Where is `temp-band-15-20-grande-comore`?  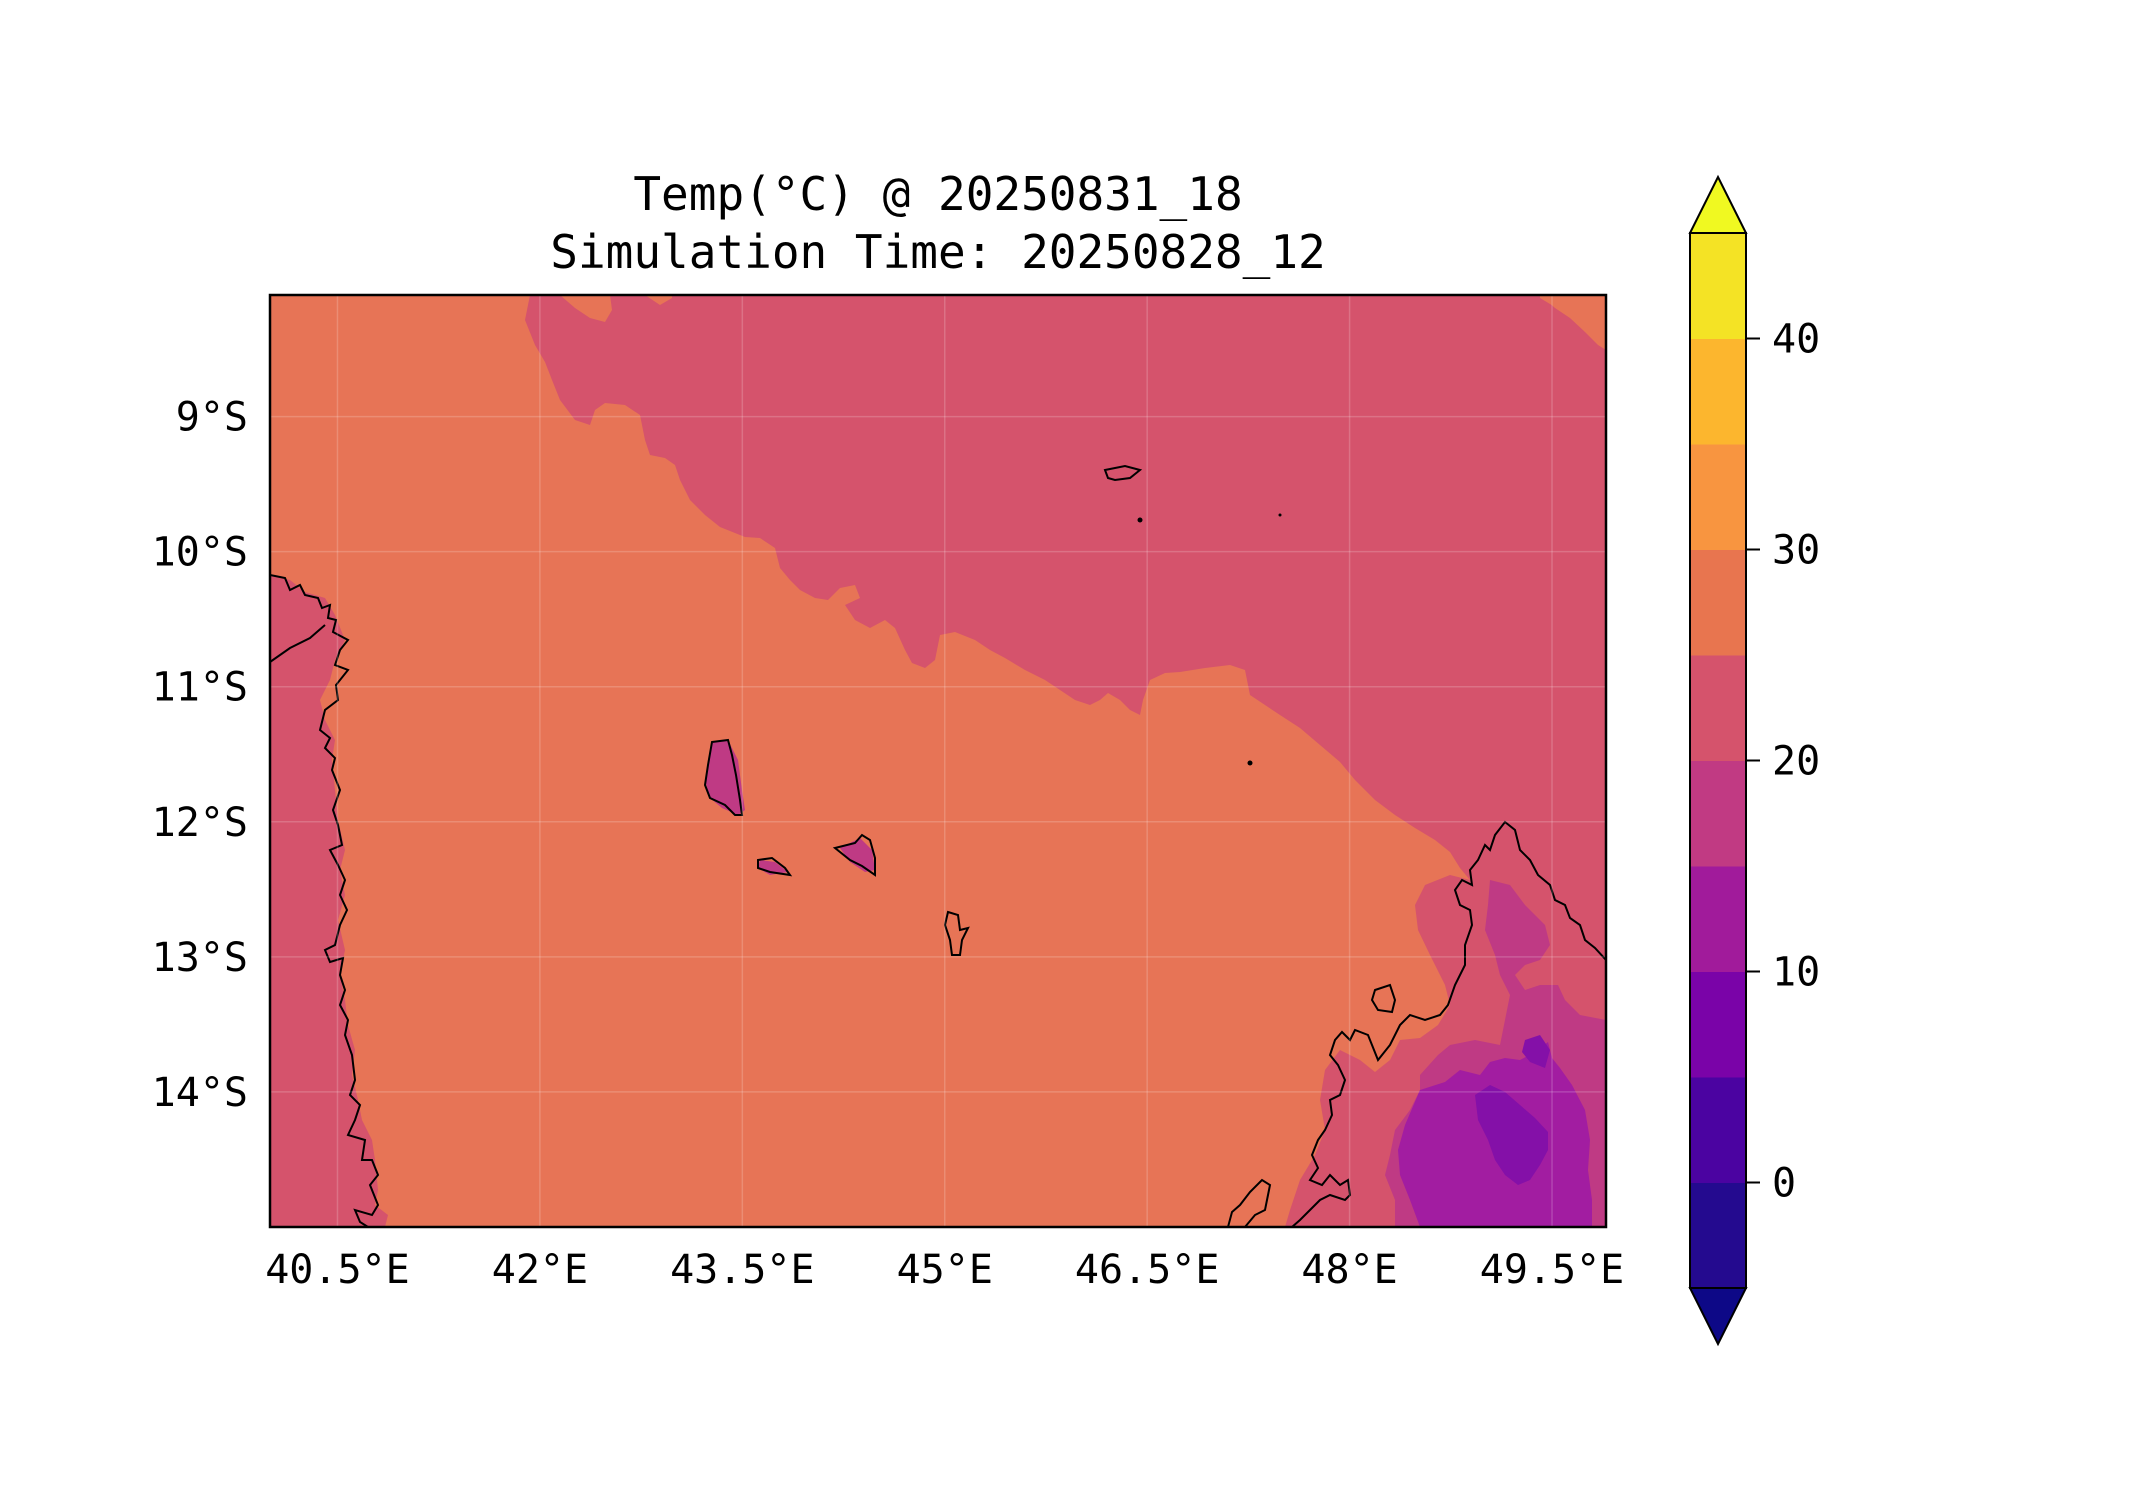 temp-band-15-20-grande-comore is located at coordinates (725, 777).